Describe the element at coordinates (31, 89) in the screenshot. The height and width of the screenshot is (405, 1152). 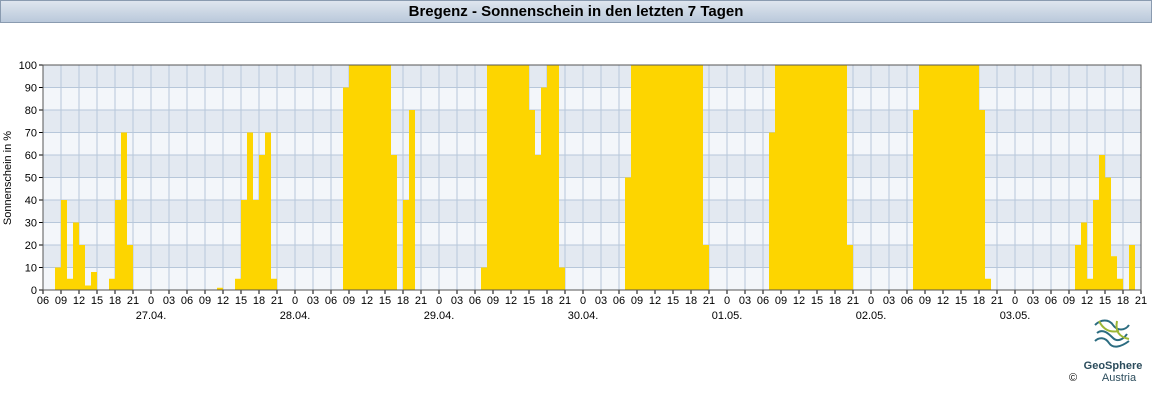
I see `y-tick-label: 90` at that location.